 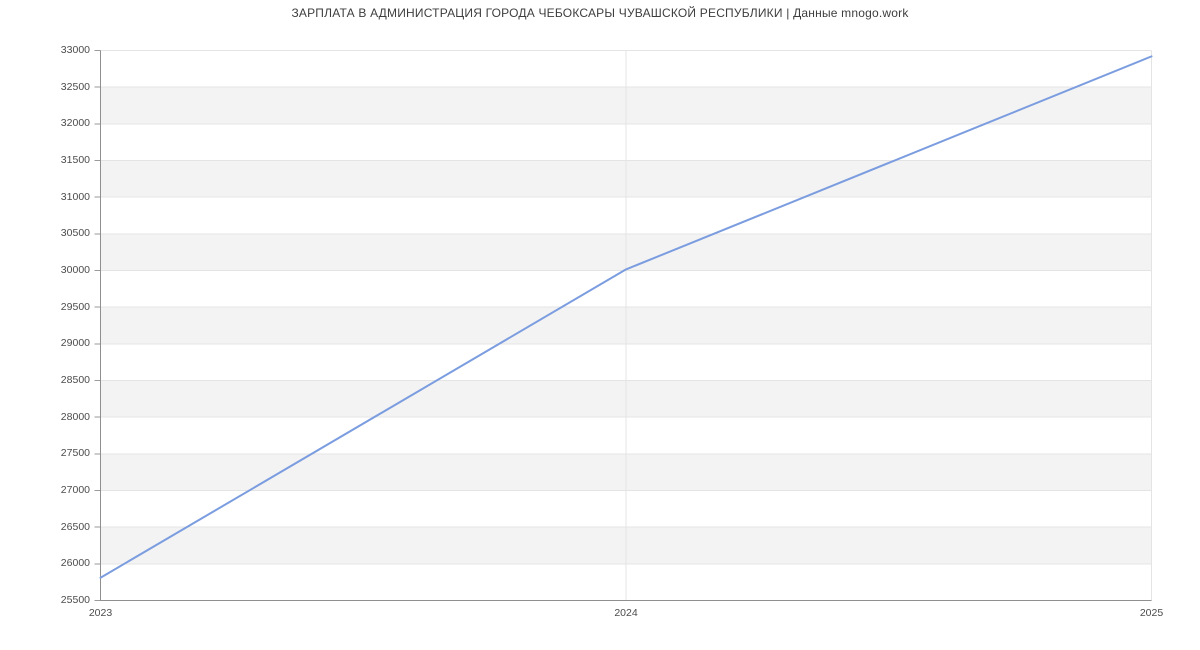 What do you see at coordinates (626, 612) in the screenshot?
I see `x-axis-tick-label: 2024` at bounding box center [626, 612].